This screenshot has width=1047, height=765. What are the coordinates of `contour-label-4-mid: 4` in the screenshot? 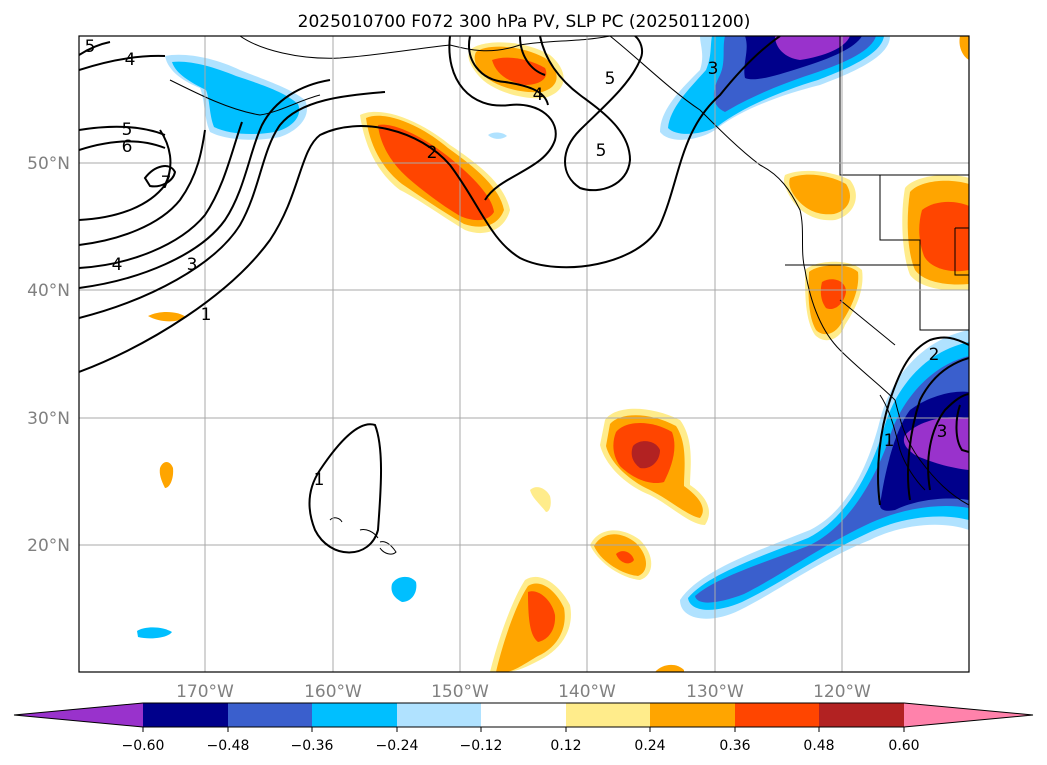 It's located at (538, 95).